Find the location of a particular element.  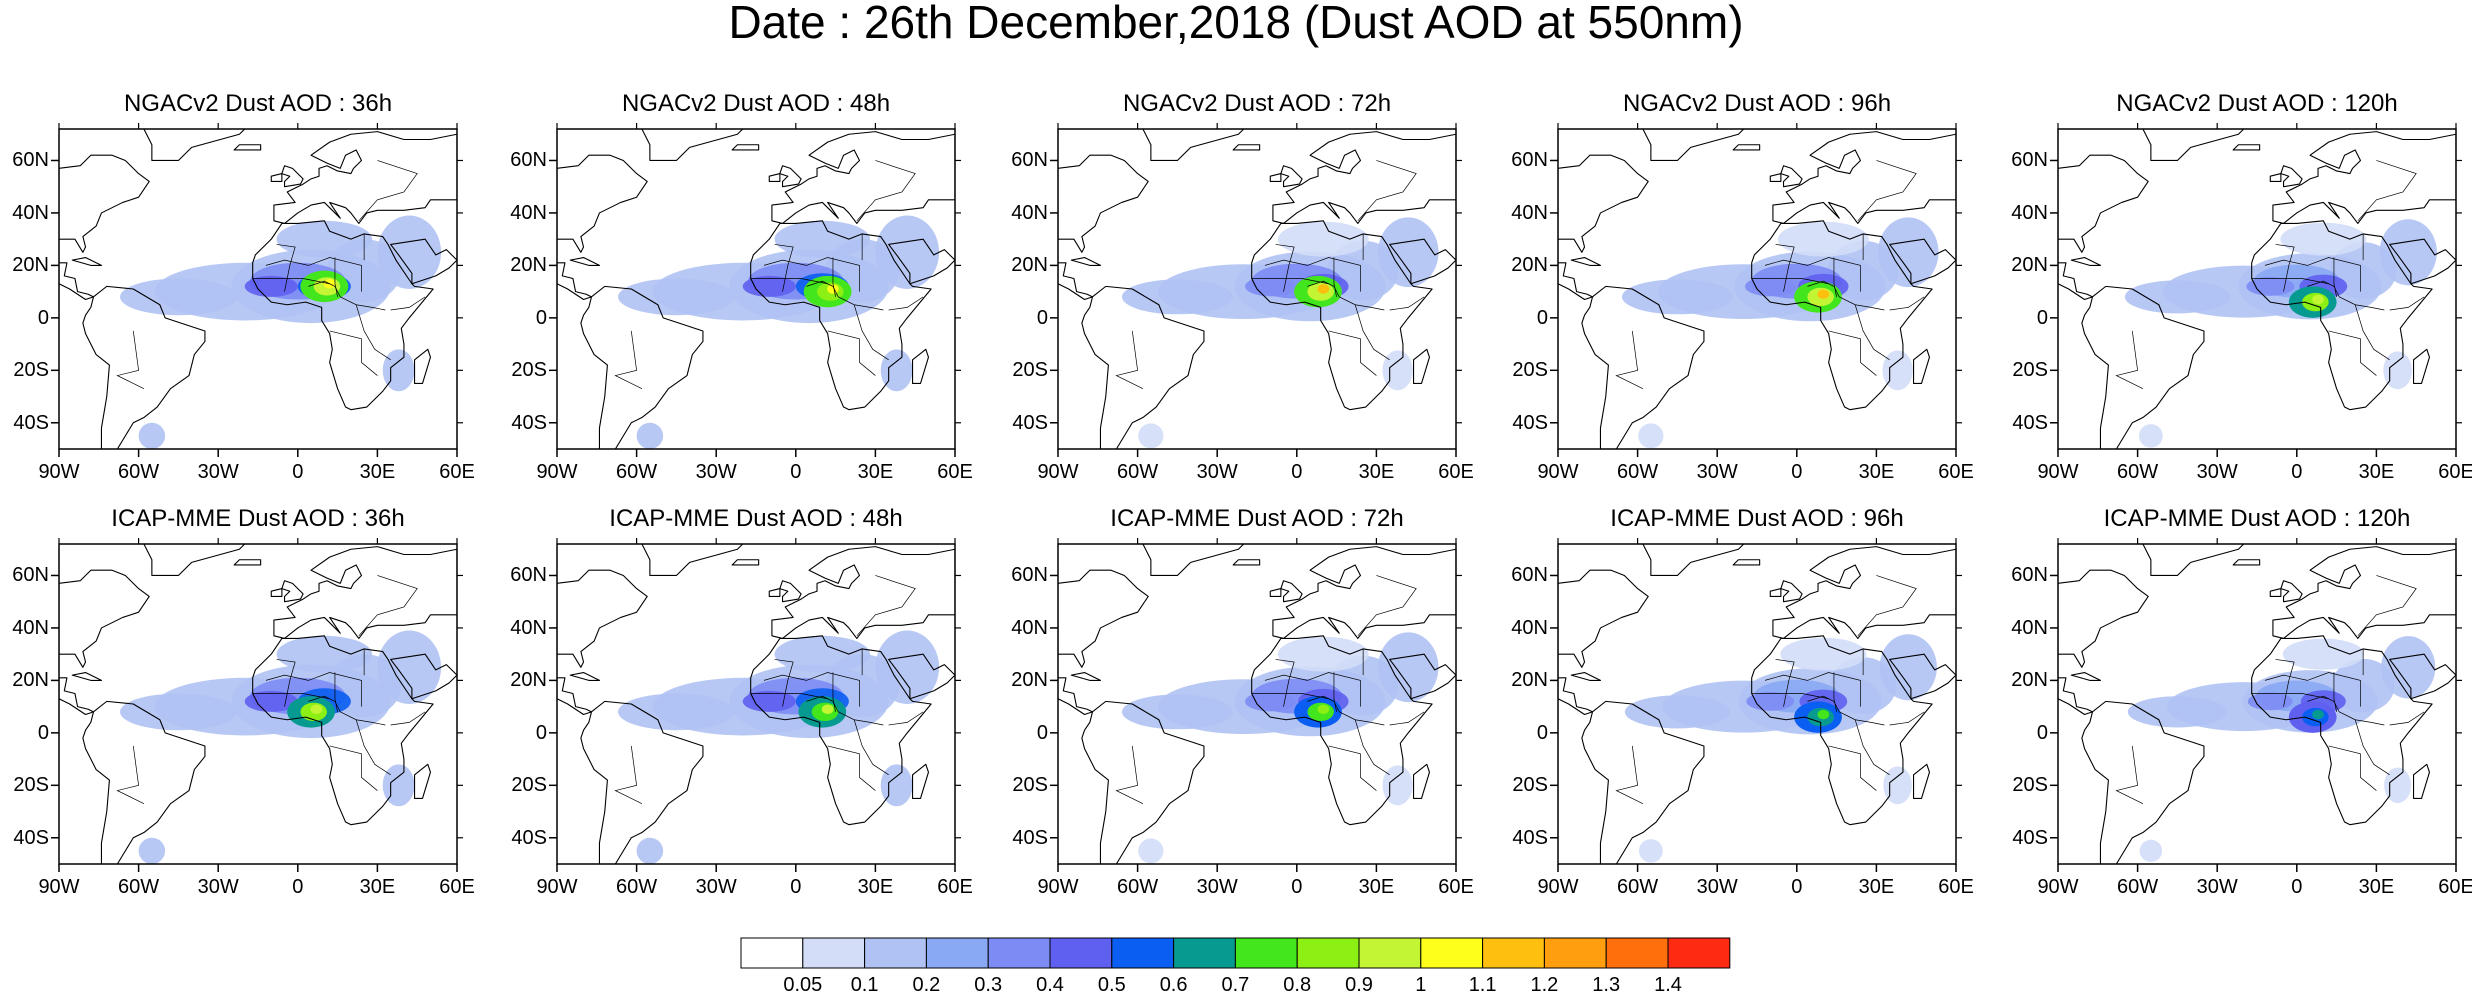

panel-title: ICAP-MME Dust AOD : 48h is located at coordinates (756, 518).